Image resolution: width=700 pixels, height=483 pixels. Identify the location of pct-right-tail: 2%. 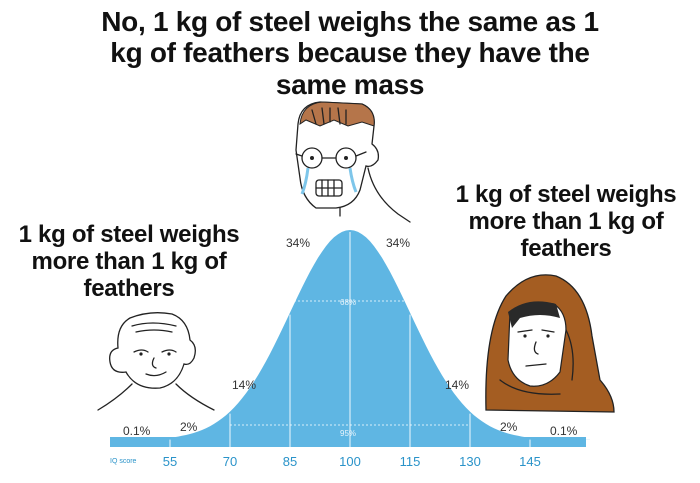
(509, 427).